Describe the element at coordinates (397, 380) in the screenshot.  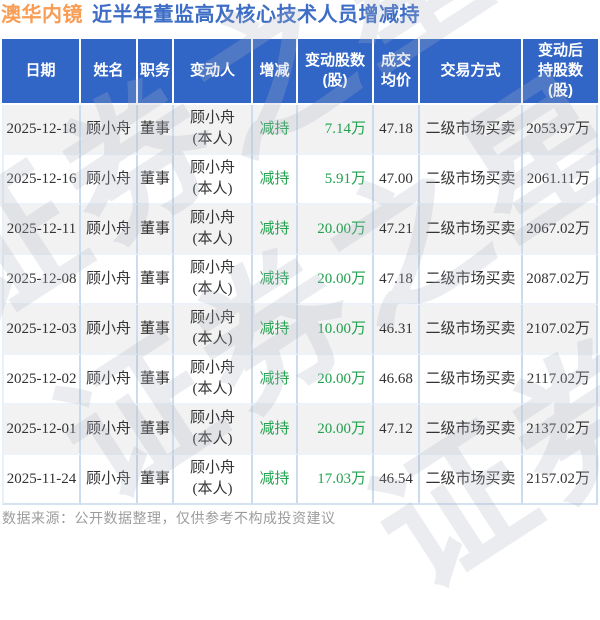
I see `cell-avg-price: 46.68` at that location.